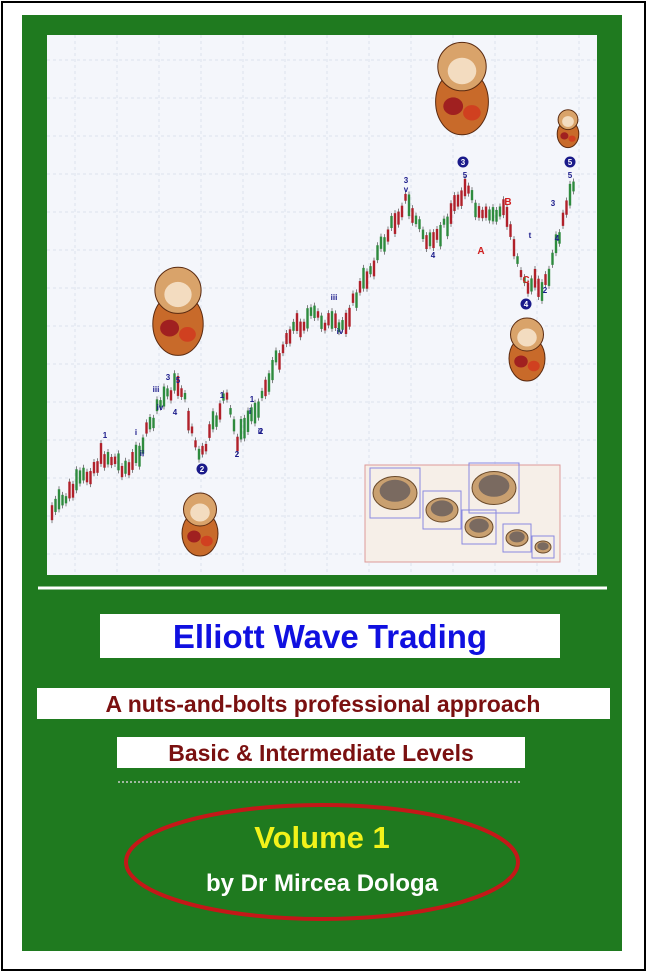  I want to click on nested-dolls, so click(462, 510).